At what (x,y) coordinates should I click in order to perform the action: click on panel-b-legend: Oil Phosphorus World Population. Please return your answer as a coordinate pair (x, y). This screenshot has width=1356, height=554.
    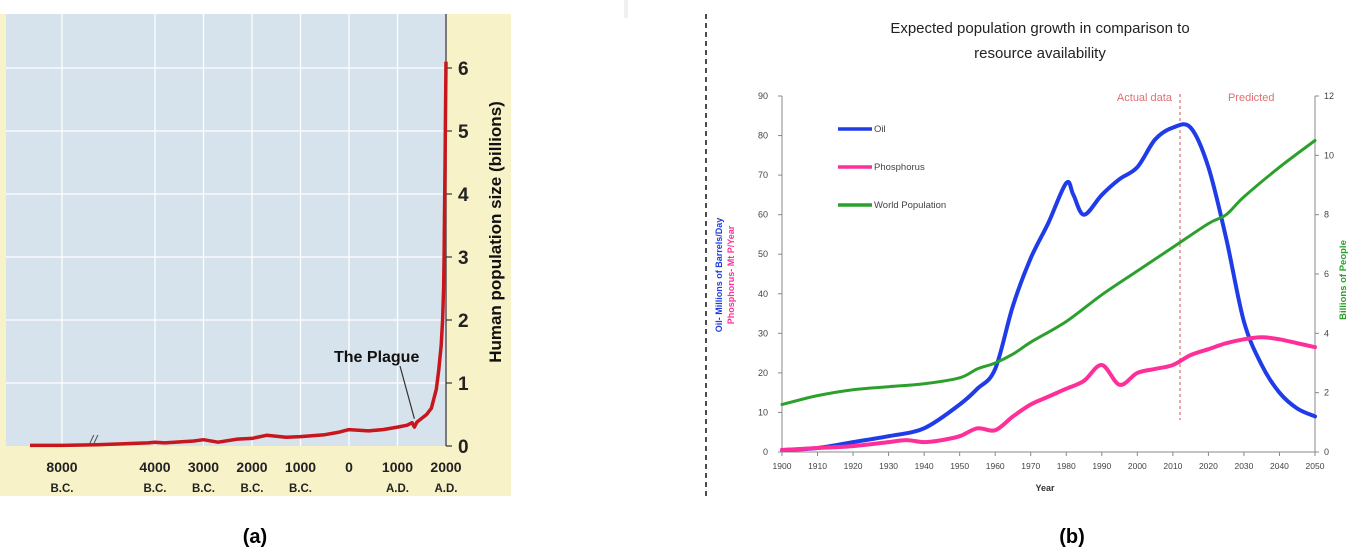
    Looking at the image, I should click on (892, 167).